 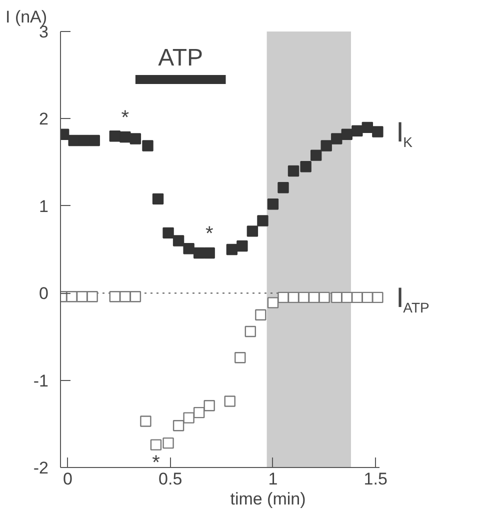 What do you see at coordinates (44, 206) in the screenshot?
I see `y-tick-label: 1` at bounding box center [44, 206].